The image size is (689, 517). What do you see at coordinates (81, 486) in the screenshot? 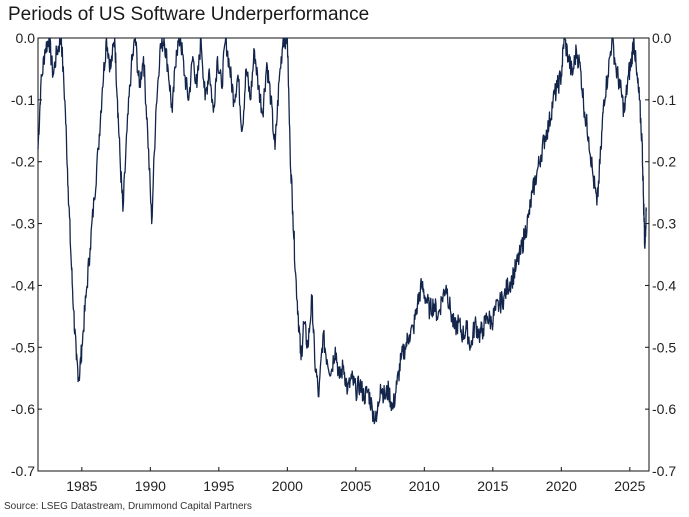
I see `x-tick-label: 1985` at bounding box center [81, 486].